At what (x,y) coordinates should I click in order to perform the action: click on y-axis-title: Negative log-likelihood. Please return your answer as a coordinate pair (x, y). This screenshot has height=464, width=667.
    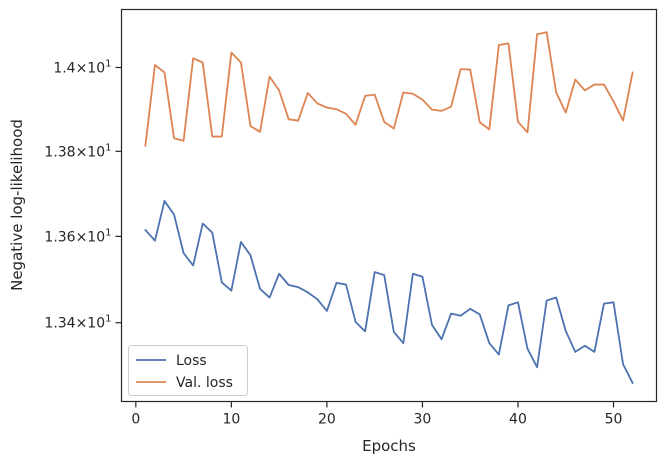
    Looking at the image, I should click on (17, 205).